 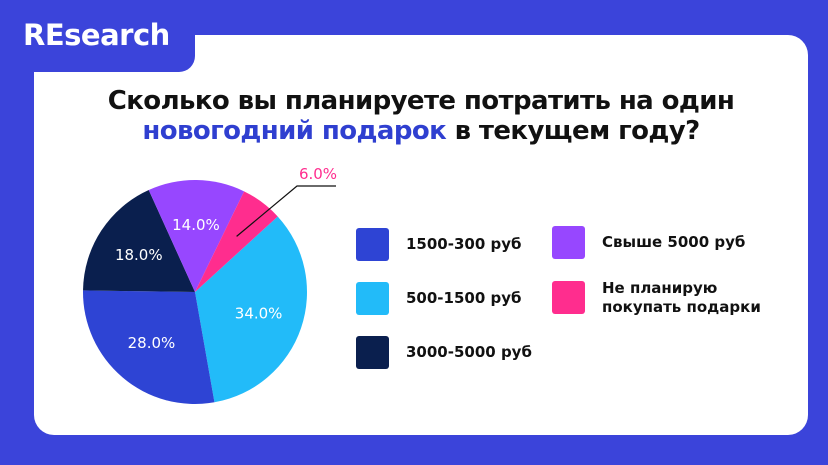 I want to click on legend-label-1500-3000: 1500-300 руб, so click(x=464, y=244).